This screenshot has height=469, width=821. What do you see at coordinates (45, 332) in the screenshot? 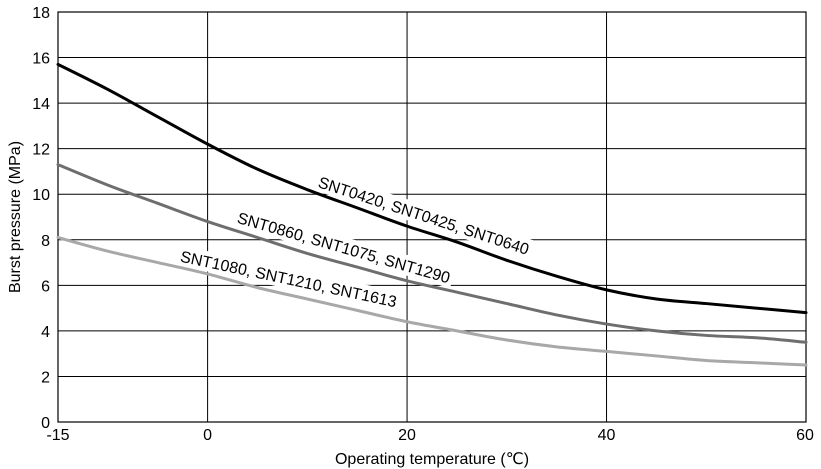
I see `y-tick-label: 4` at bounding box center [45, 332].